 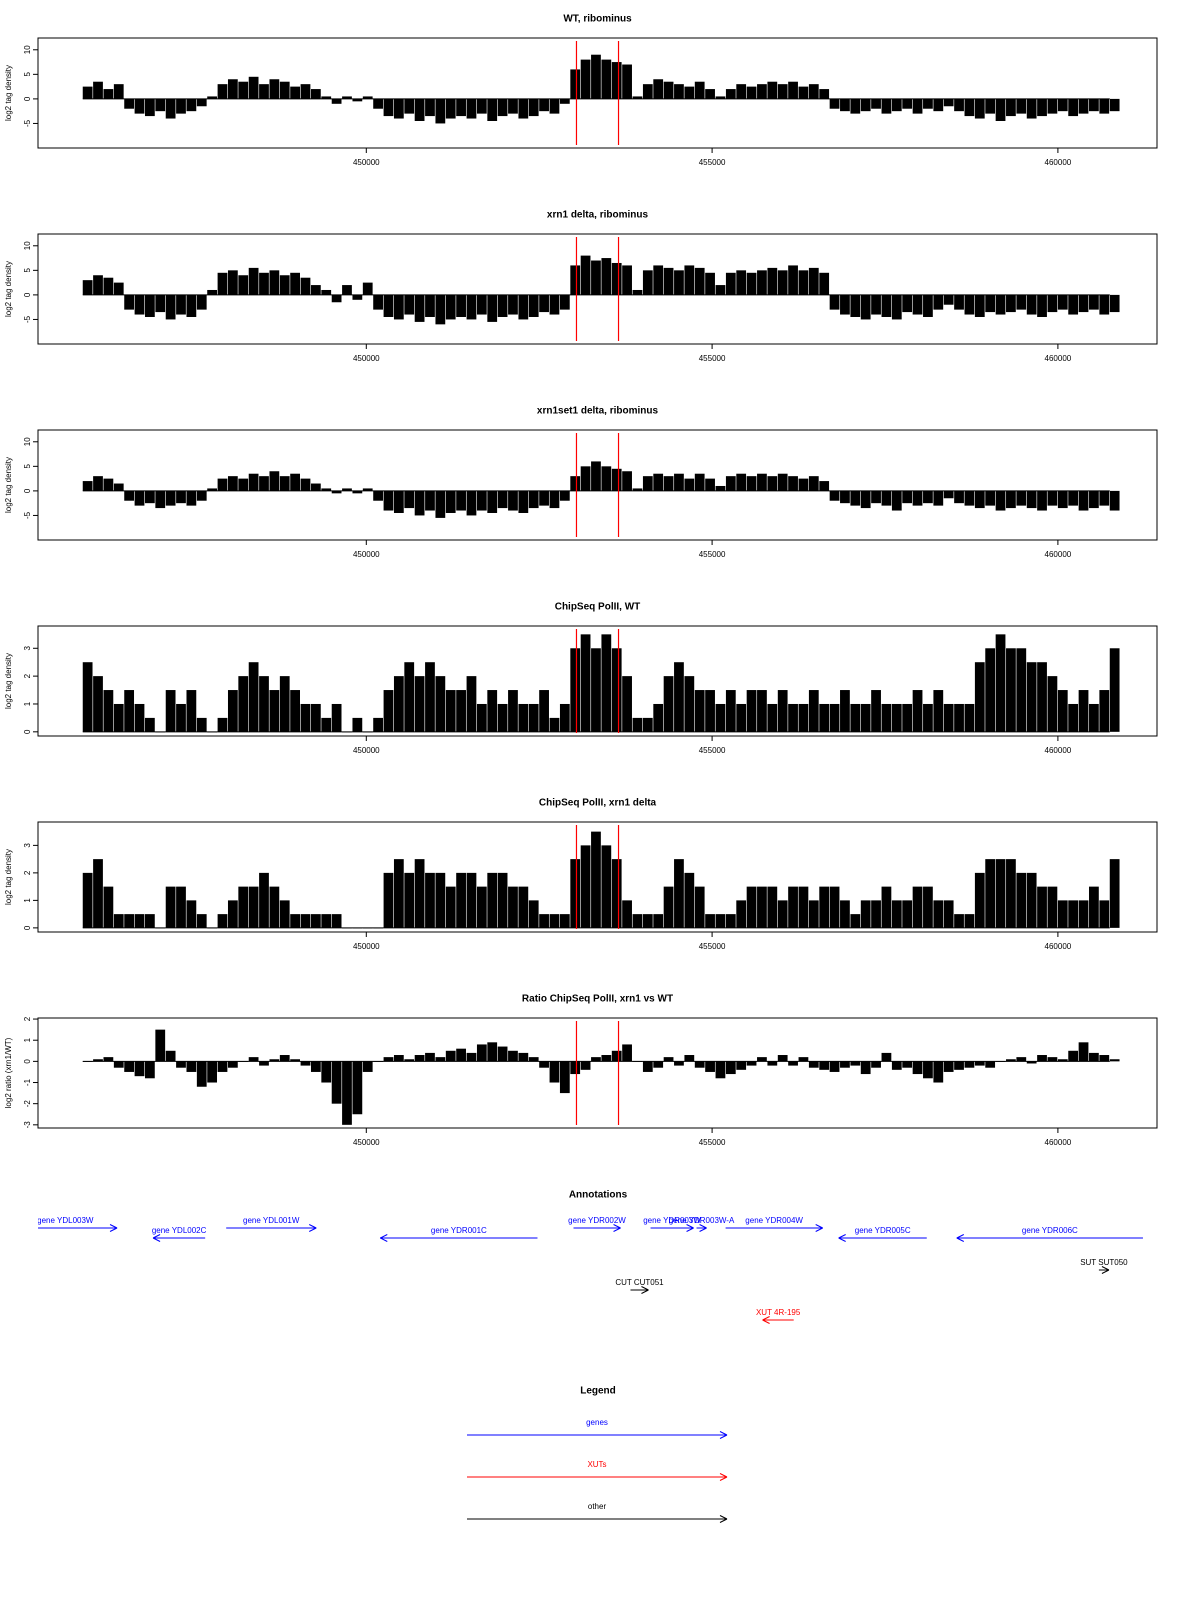 I want to click on y-axis-label: log2 tag density, so click(x=8, y=289).